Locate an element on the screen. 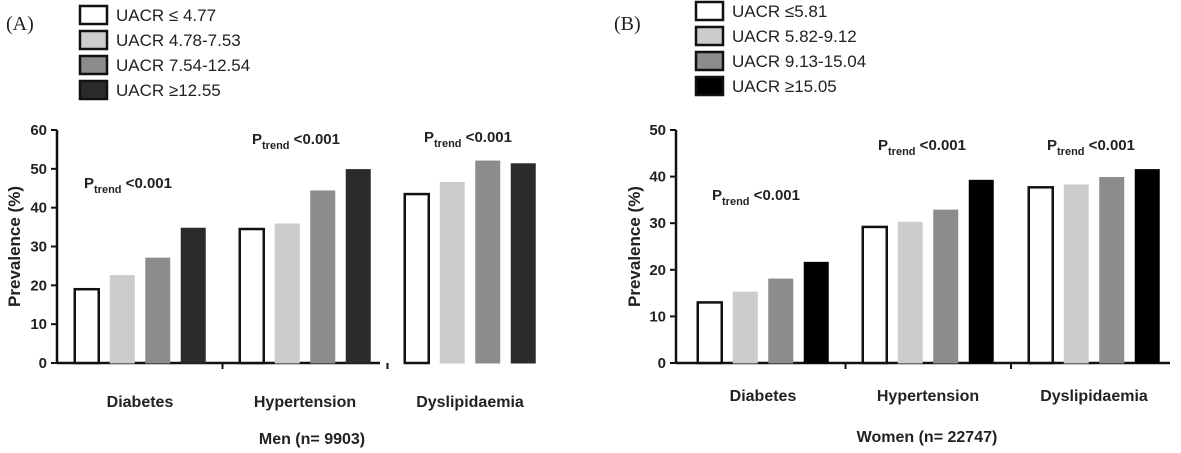 This screenshot has width=1181, height=453. legend-label: UACR ≥15.05 is located at coordinates (784, 86).